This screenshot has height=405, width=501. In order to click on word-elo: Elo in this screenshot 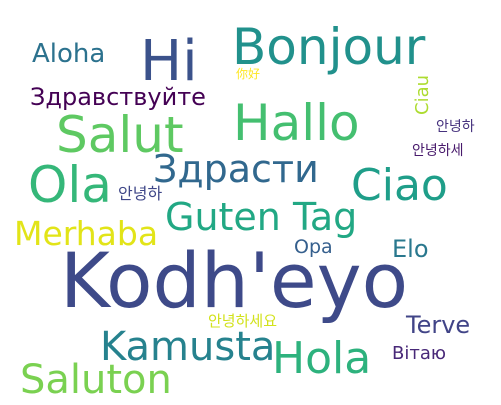, I will do `click(410, 249)`.